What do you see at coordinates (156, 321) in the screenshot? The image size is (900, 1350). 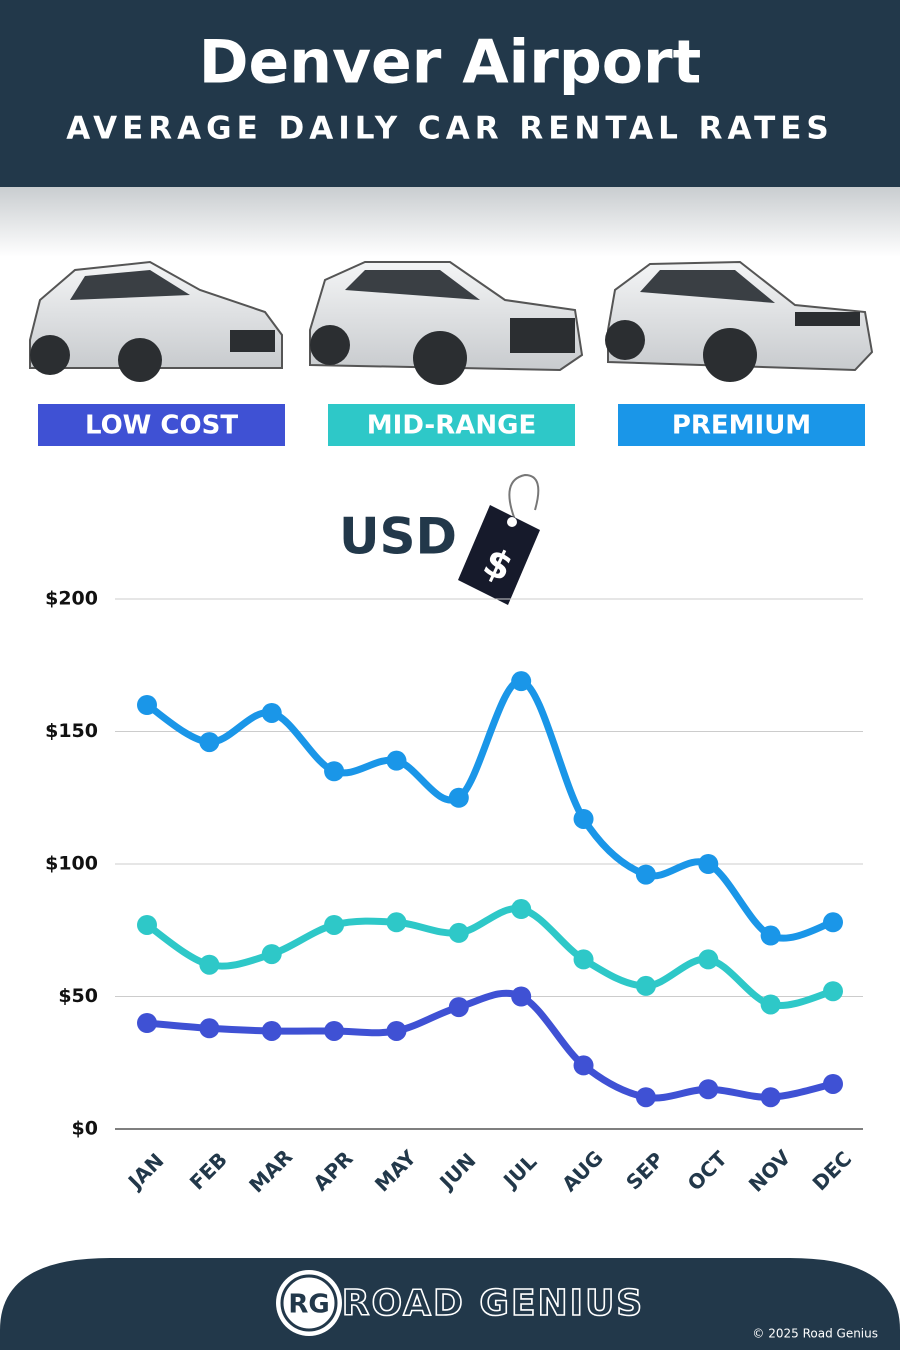 I see `car-low-cost` at bounding box center [156, 321].